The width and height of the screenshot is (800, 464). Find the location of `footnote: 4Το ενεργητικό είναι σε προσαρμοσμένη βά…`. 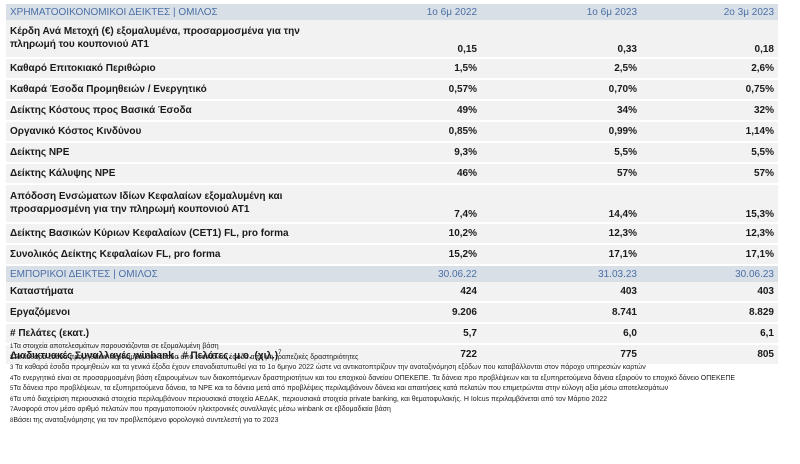

footnote: 4Το ενεργητικό είναι σε προσαρμοσμένη βά… is located at coordinates (395, 379).